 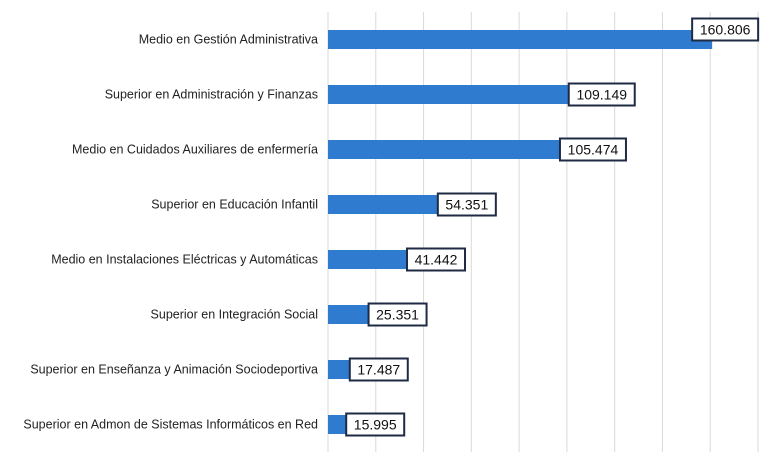 I want to click on data-label-value: 109.149, so click(x=601, y=95).